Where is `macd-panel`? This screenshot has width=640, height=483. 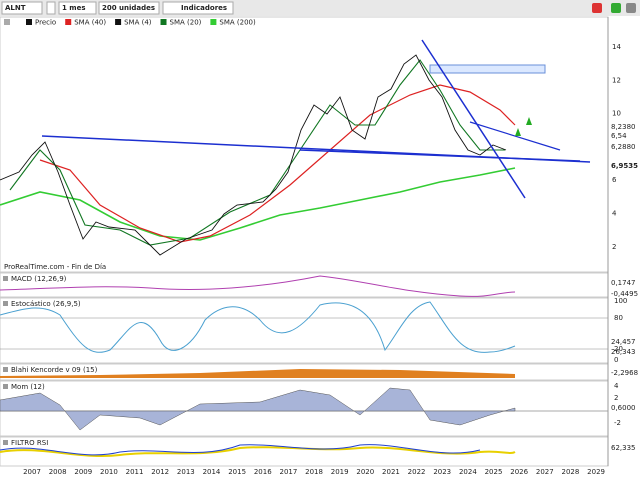
macd-panel is located at coordinates (304, 285).